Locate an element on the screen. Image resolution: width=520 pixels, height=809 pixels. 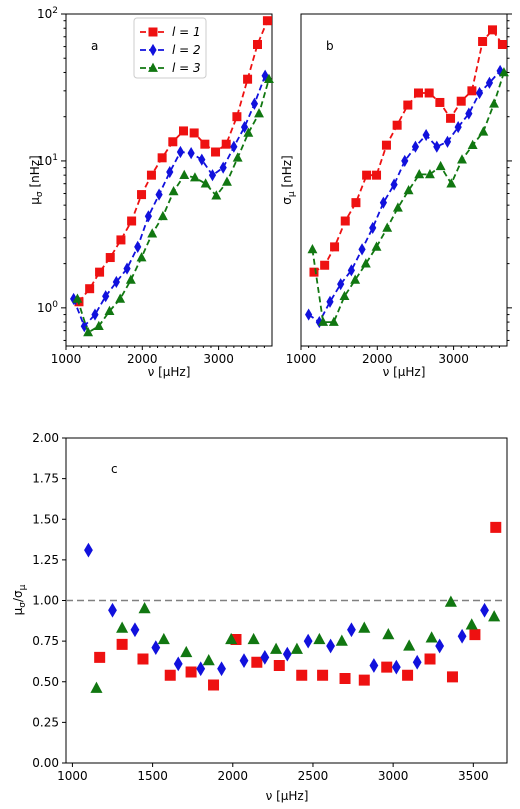
y-tick-label: 1.75 is located at coordinates (45, 479).